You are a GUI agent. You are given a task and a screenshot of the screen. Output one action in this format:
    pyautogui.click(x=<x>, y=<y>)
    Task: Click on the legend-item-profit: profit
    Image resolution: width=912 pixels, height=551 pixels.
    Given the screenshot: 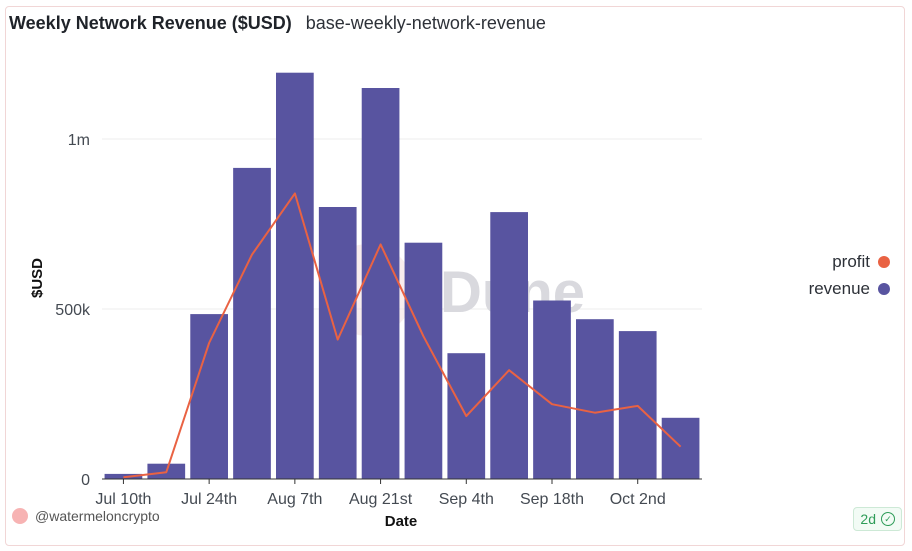 What is the action you would take?
    pyautogui.click(x=849, y=261)
    